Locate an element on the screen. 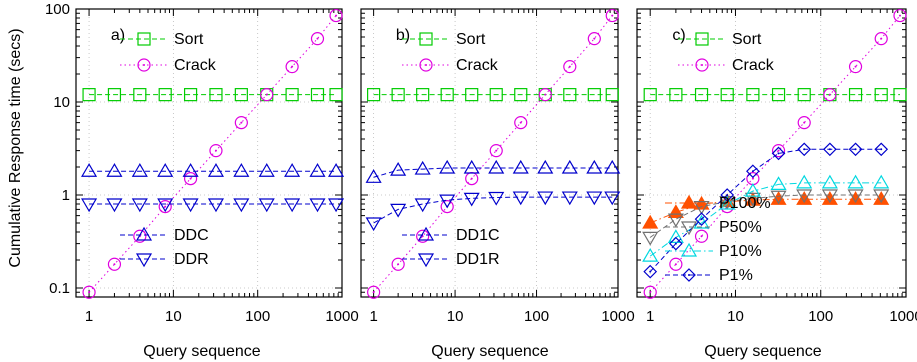 The width and height of the screenshot is (917, 362). legend-entry: DDR is located at coordinates (164, 259).